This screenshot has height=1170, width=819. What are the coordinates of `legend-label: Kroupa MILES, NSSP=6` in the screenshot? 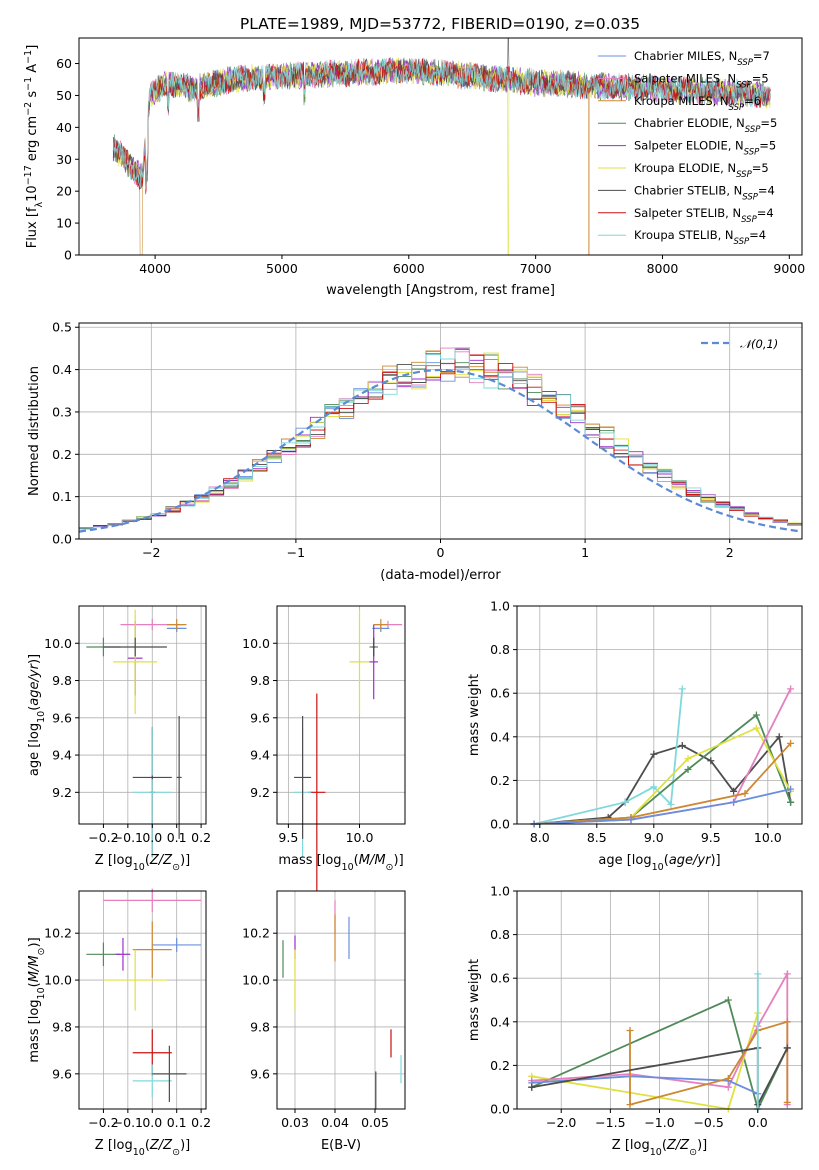 It's located at (697, 103).